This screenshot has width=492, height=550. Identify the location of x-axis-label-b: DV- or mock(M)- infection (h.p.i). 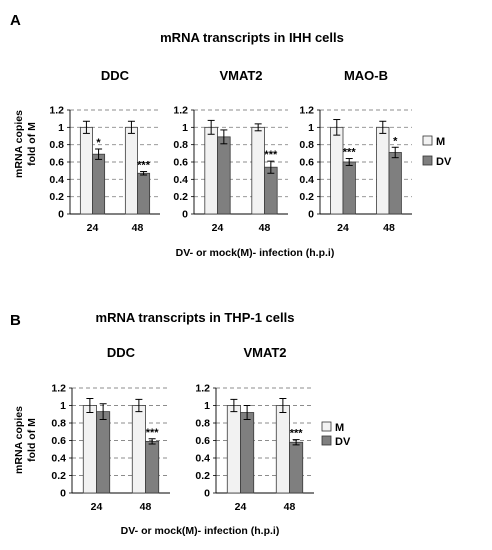
(200, 531).